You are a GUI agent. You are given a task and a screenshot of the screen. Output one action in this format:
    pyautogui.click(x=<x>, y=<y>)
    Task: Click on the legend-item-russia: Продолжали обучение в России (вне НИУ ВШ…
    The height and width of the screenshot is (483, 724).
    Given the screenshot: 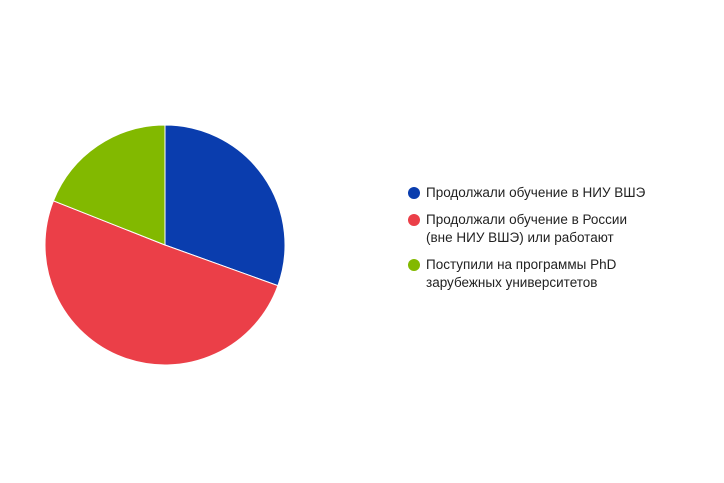 What is the action you would take?
    pyautogui.click(x=558, y=229)
    